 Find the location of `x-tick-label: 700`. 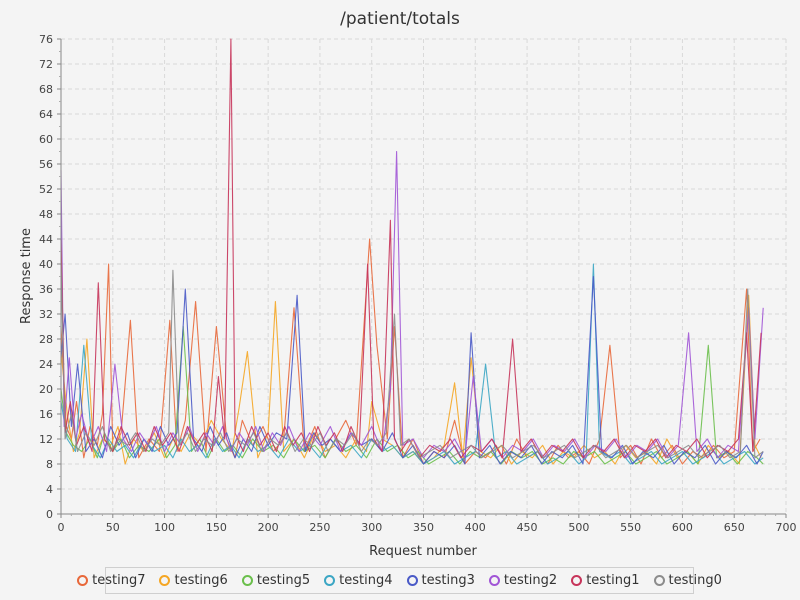

x-tick-label: 700 is located at coordinates (786, 527).